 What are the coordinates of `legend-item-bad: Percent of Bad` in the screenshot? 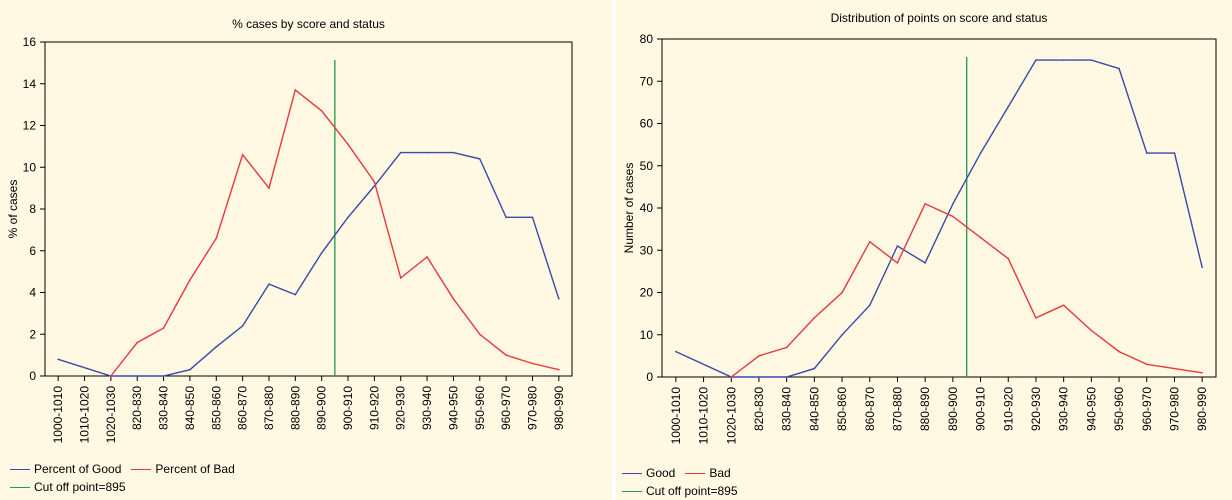 It's located at (183, 469).